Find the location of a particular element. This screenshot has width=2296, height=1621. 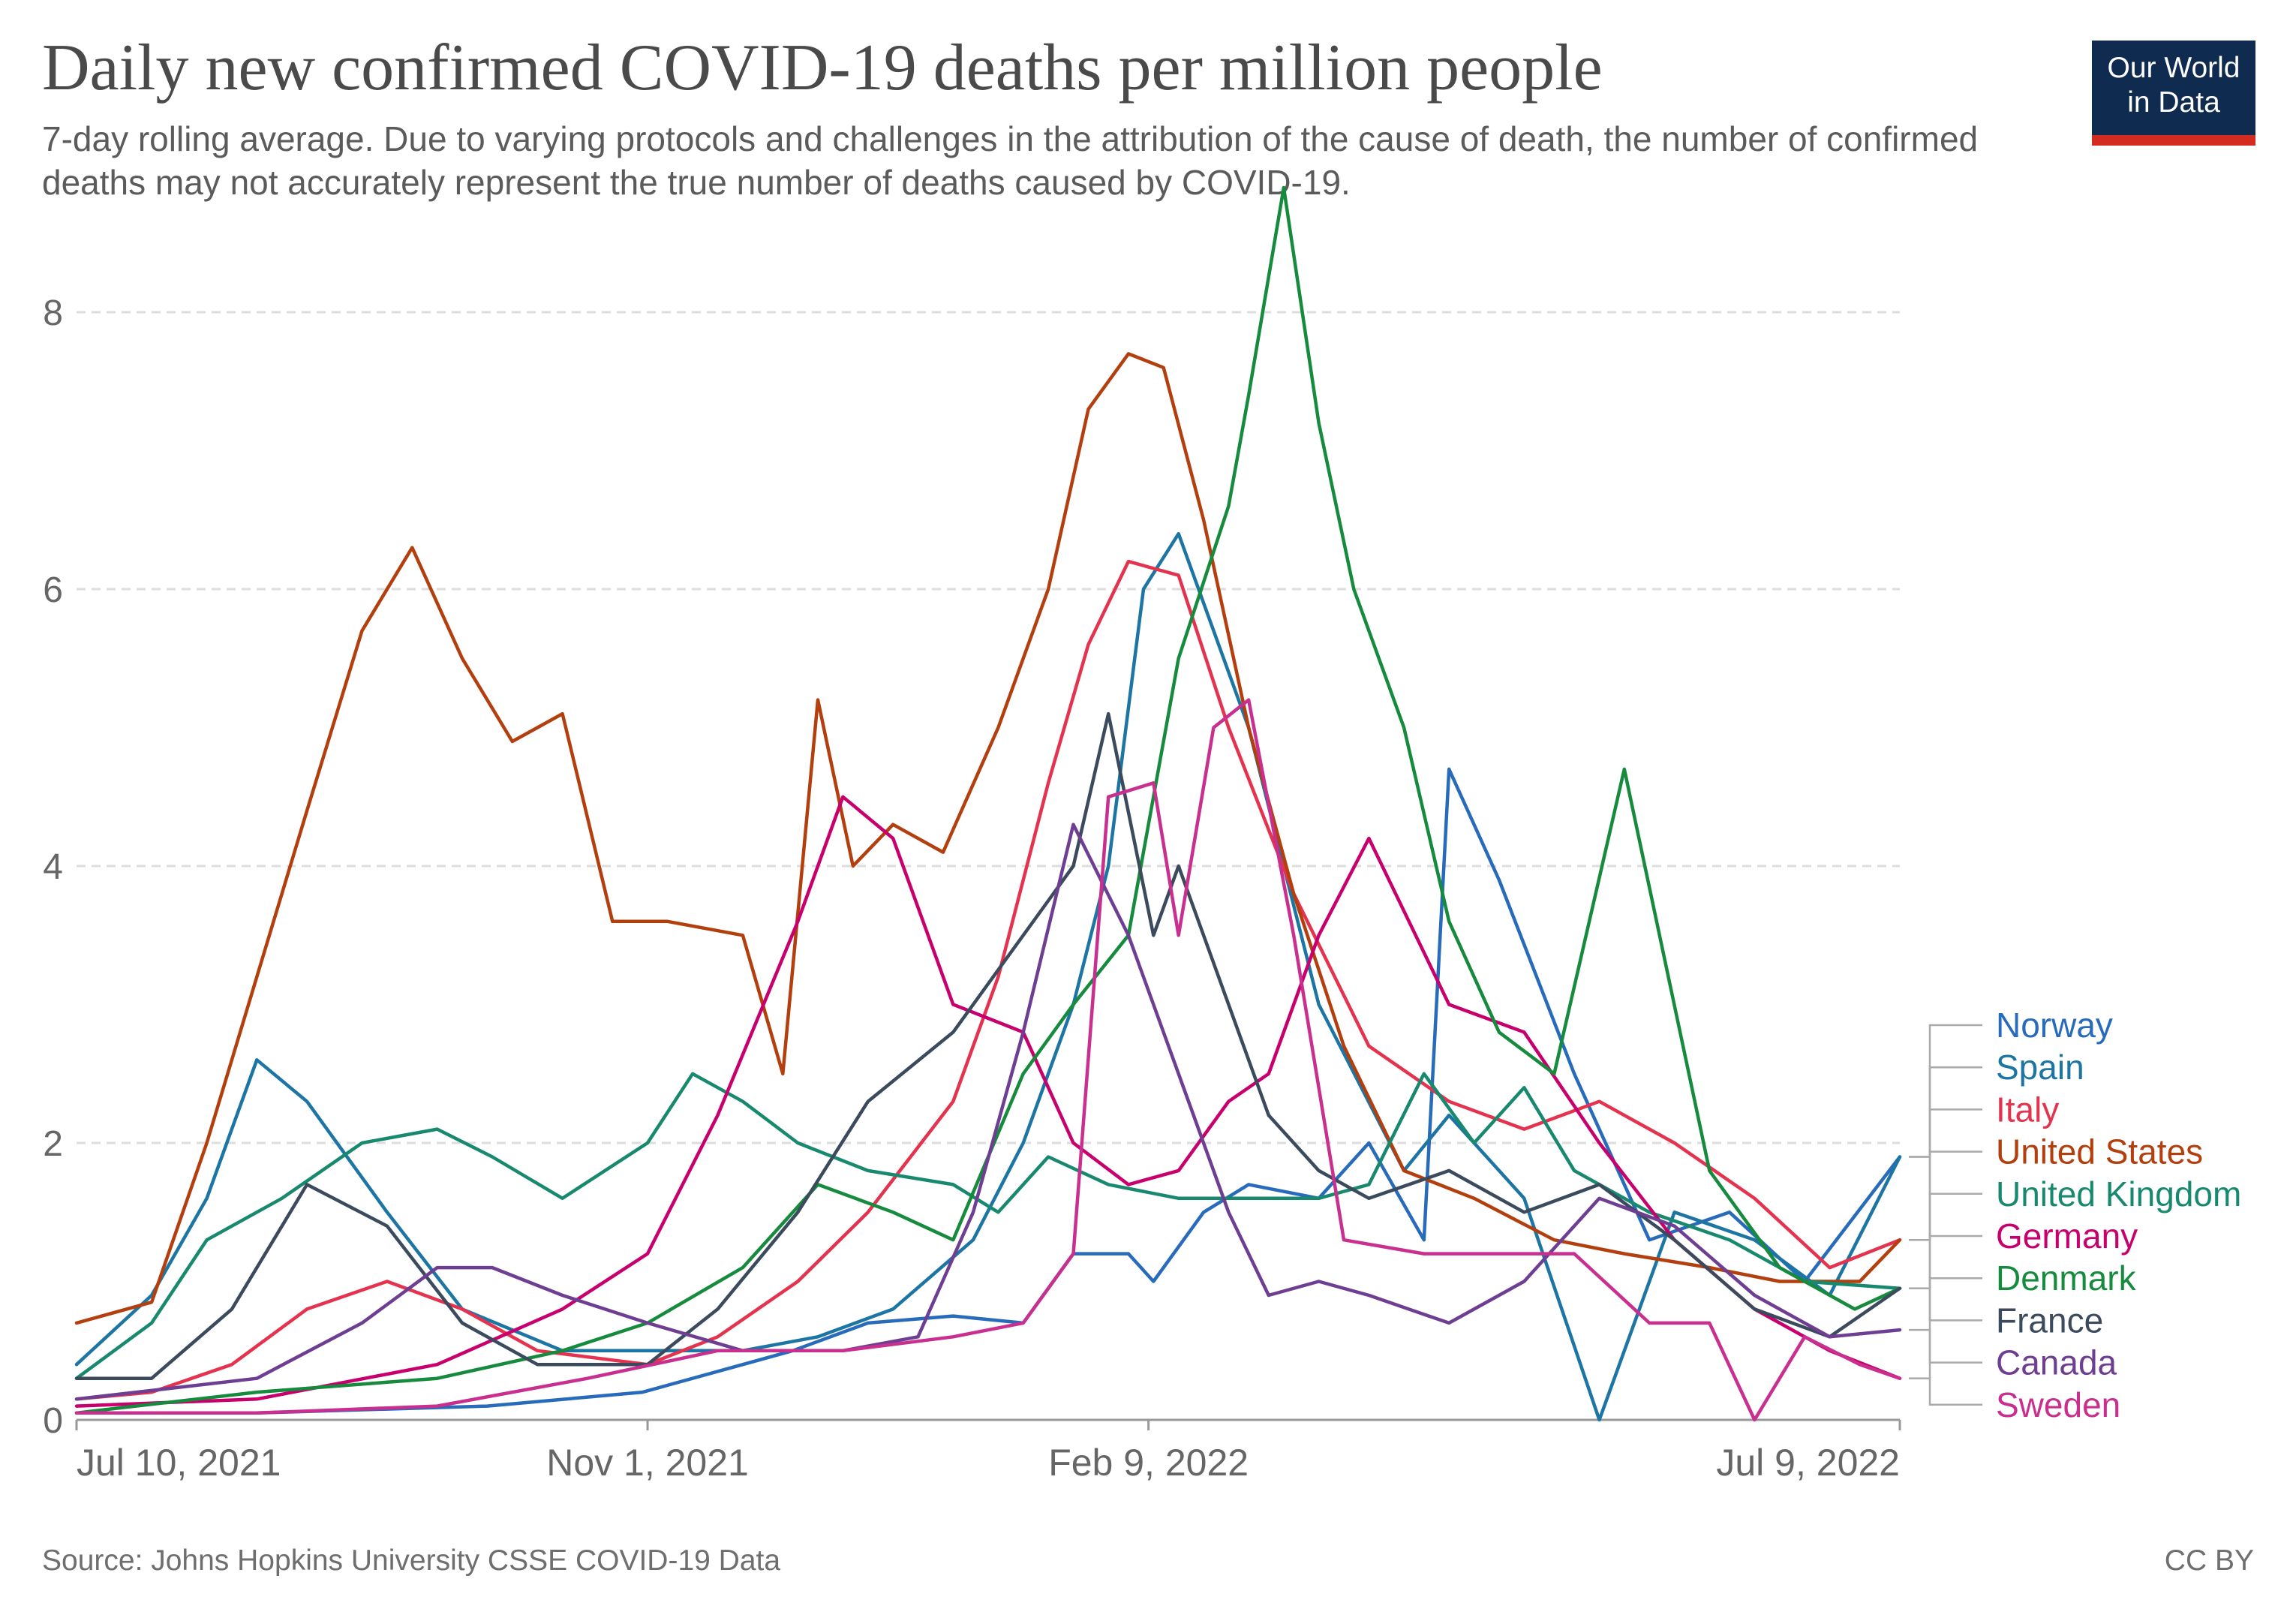

legend-connector-norway is located at coordinates (1946, 1091).